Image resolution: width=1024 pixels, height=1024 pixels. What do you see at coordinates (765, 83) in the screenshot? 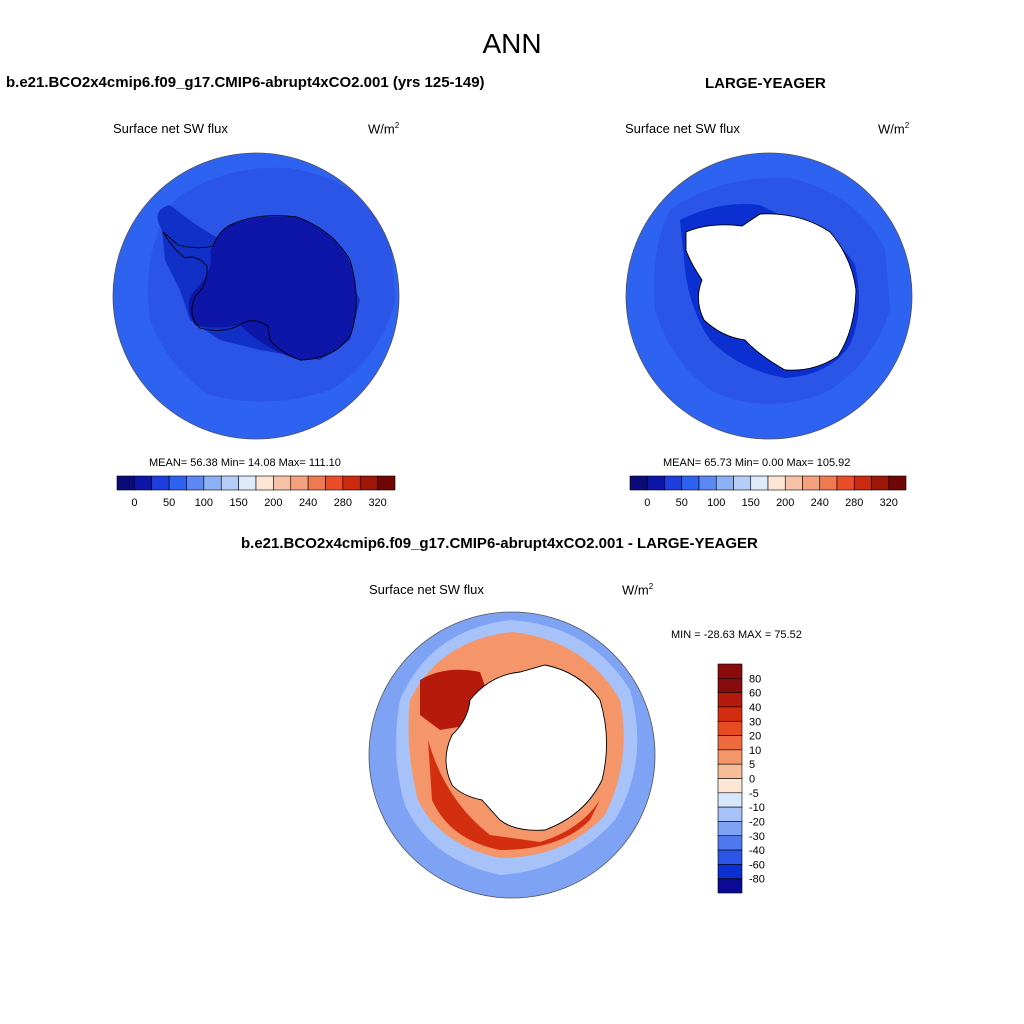
I see `panel2-title: LARGE-YEAGER` at bounding box center [765, 83].